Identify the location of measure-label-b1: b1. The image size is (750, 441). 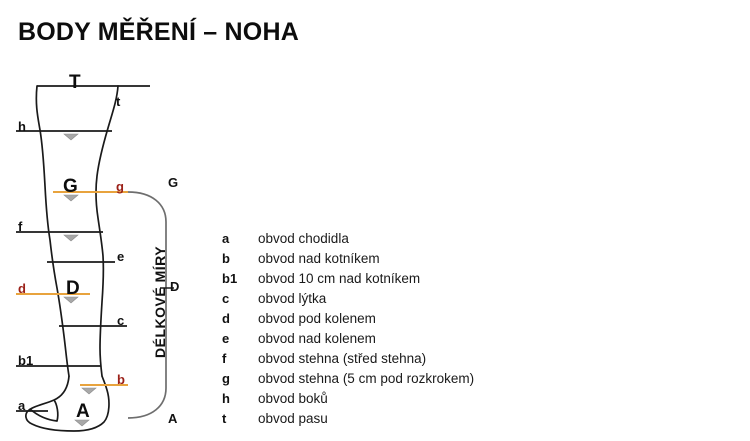
(26, 360).